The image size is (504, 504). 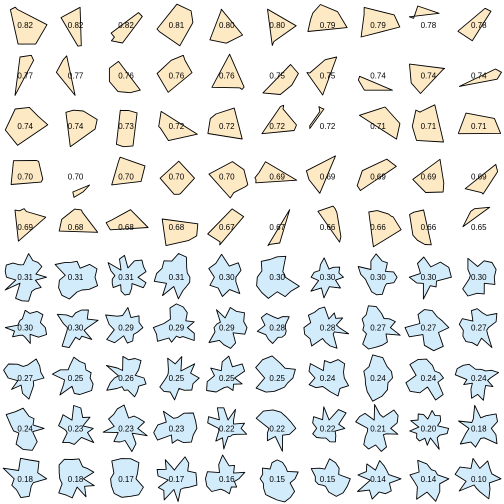 I want to click on shape-score-label: 0.31, so click(x=177, y=277).